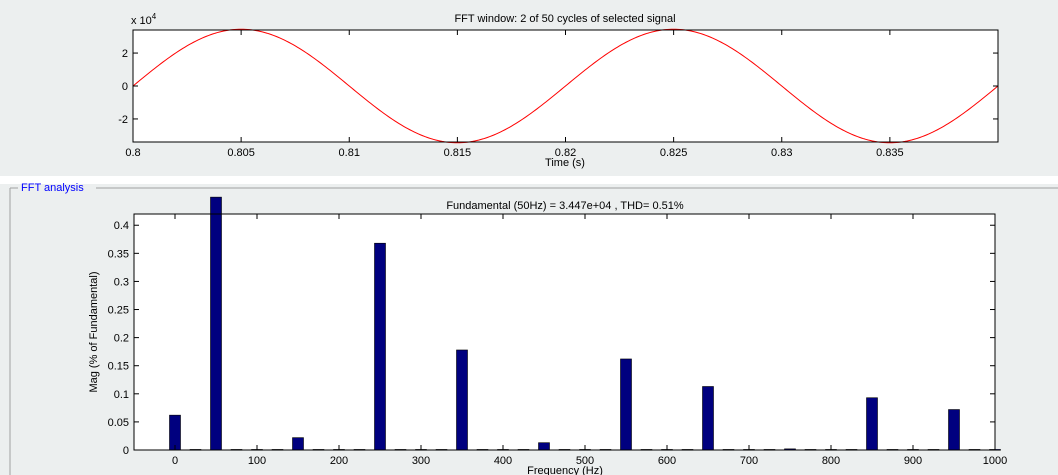 This screenshot has width=1058, height=475. What do you see at coordinates (674, 153) in the screenshot?
I see `signal-x-tick-label: 0.825` at bounding box center [674, 153].